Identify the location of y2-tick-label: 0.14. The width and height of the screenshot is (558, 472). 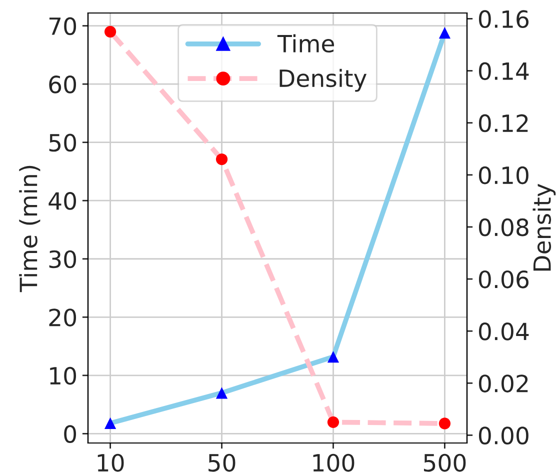
(503, 71).